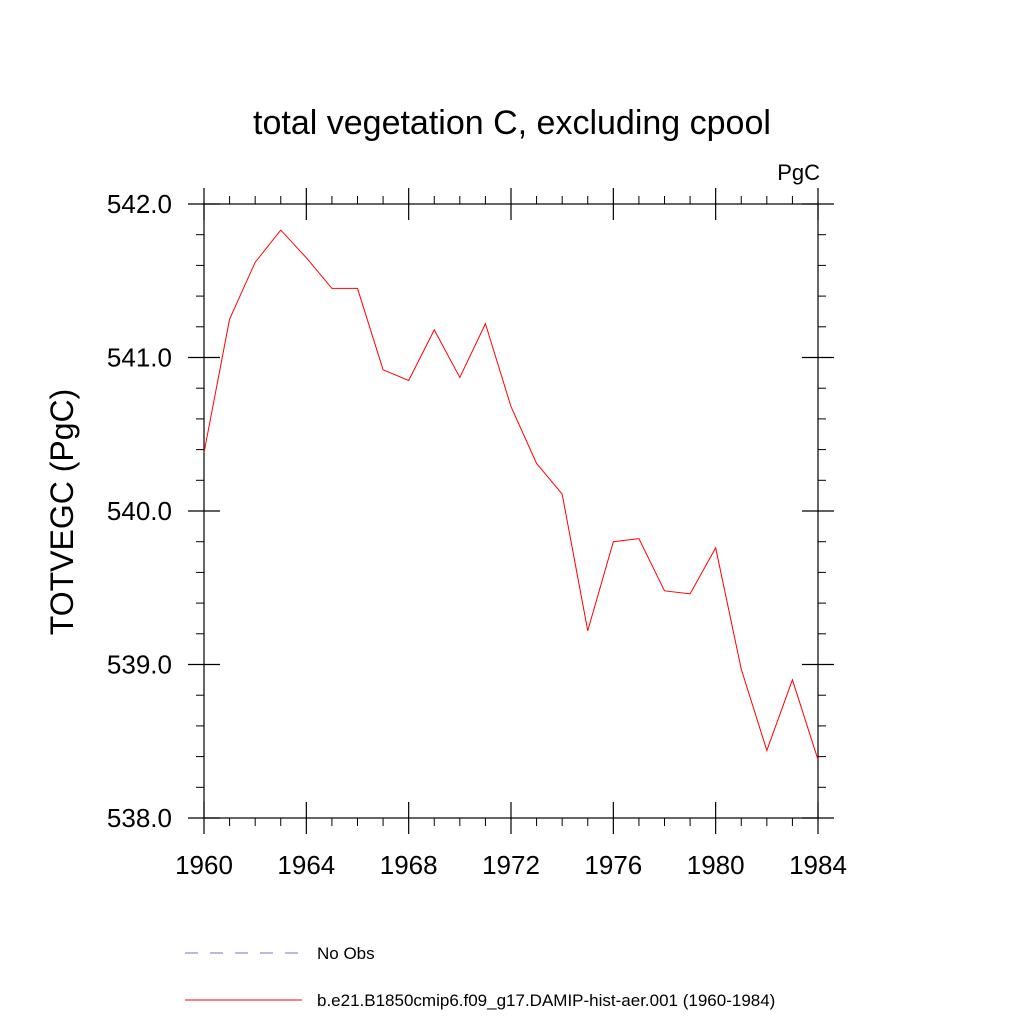 Image resolution: width=1024 pixels, height=1024 pixels. I want to click on y-tick-label: 541.0, so click(139, 358).